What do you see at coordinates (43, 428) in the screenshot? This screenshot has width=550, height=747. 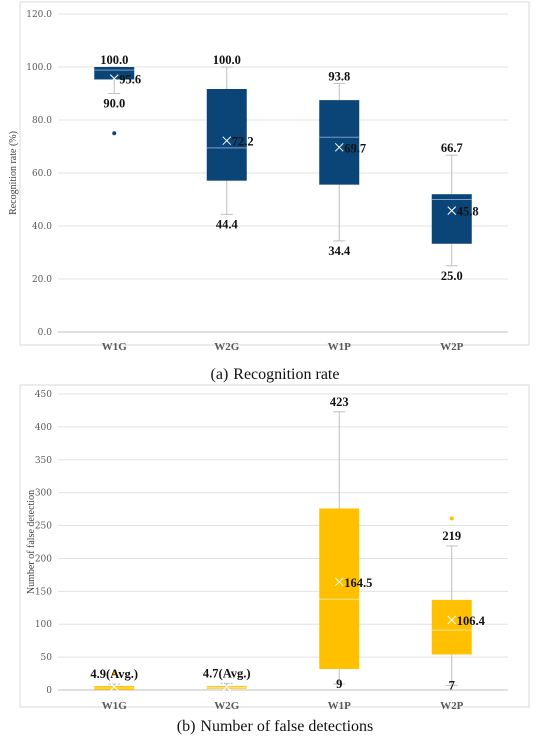 I see `y-tick-label: 400` at bounding box center [43, 428].